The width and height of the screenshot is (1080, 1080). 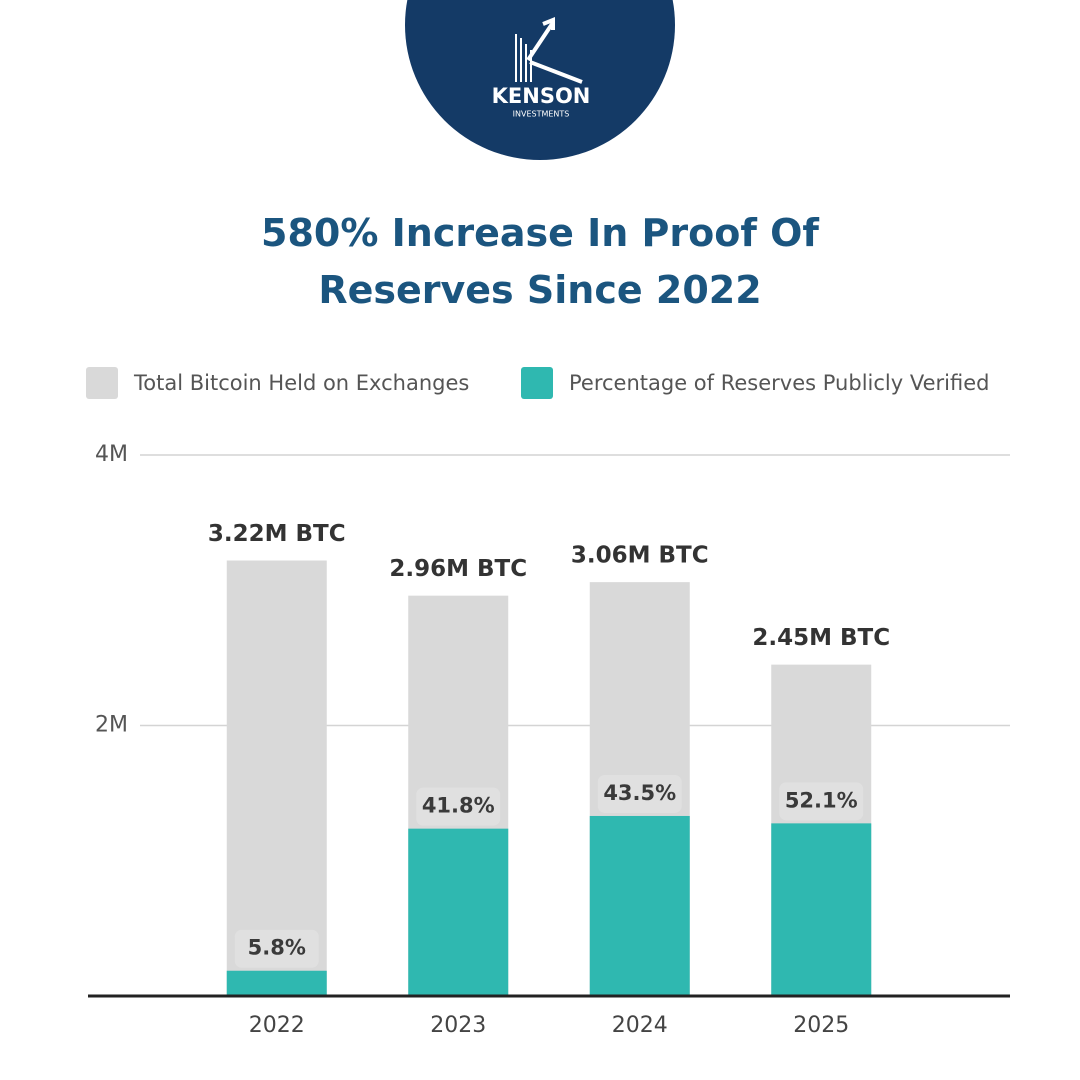 I want to click on percent-label: 52.1%, so click(x=821, y=800).